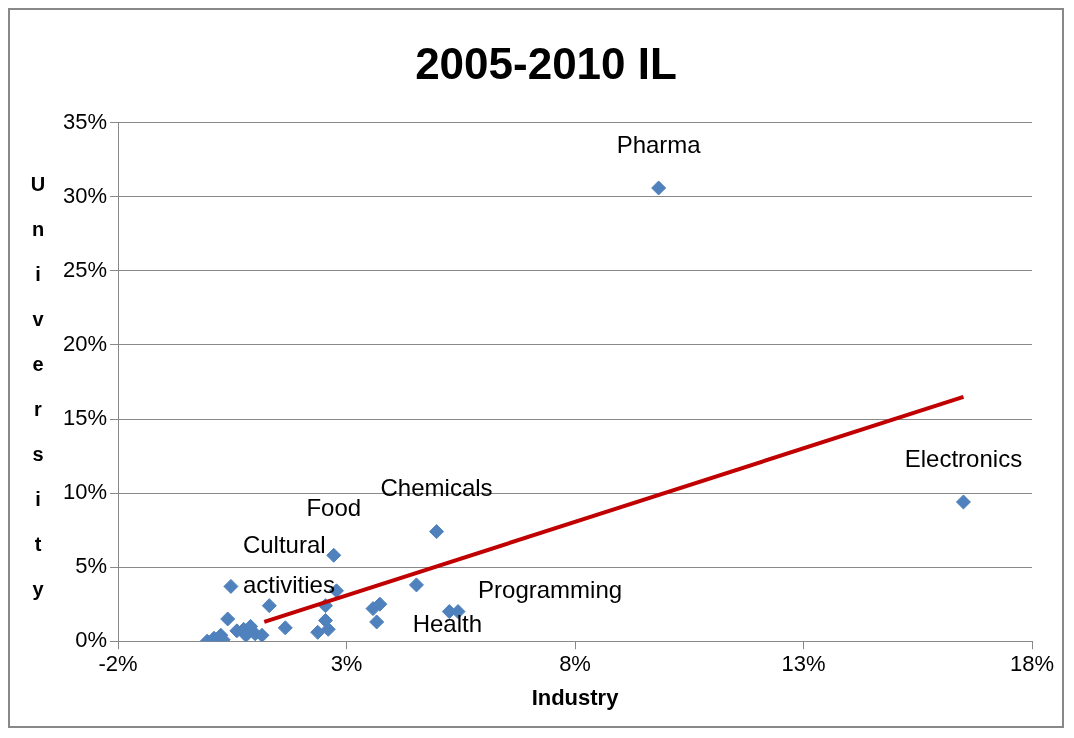  Describe the element at coordinates (334, 507) in the screenshot. I see `annotation: Food` at that location.